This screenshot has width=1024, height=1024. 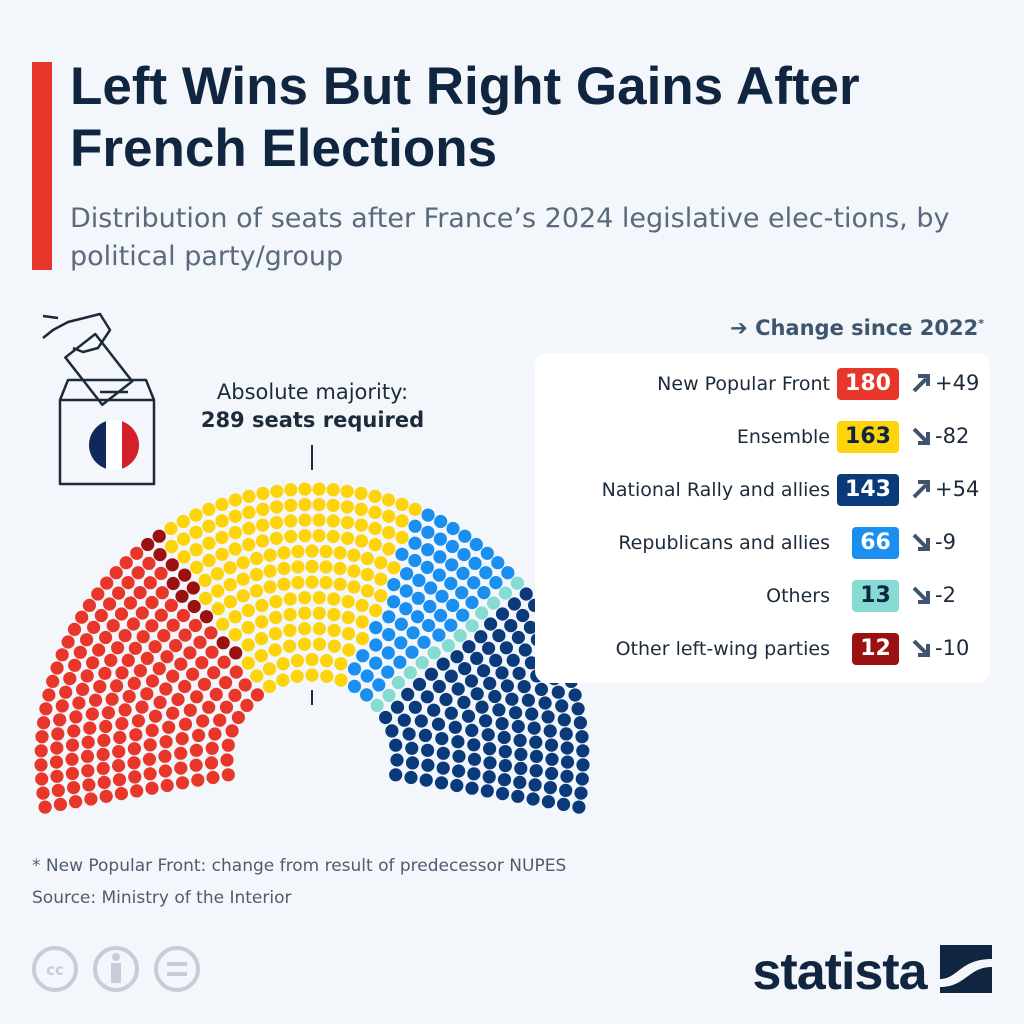 I want to click on party-name: Republicans and allies, so click(x=724, y=543).